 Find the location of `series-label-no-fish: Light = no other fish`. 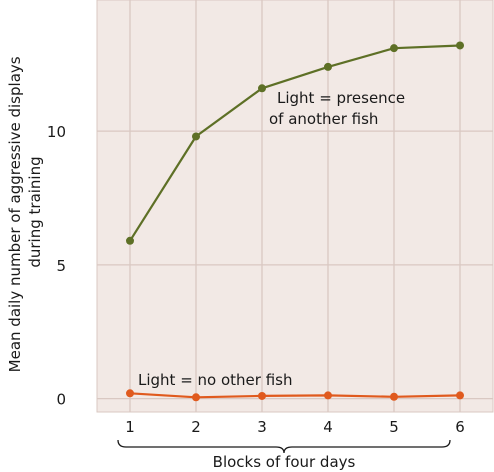

series-label-no-fish: Light = no other fish is located at coordinates (215, 380).